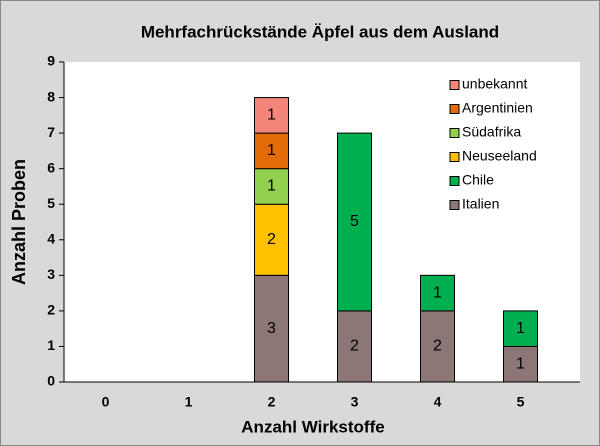 This screenshot has width=600, height=446. Describe the element at coordinates (51, 132) in the screenshot. I see `y-tick-label: 7` at that location.